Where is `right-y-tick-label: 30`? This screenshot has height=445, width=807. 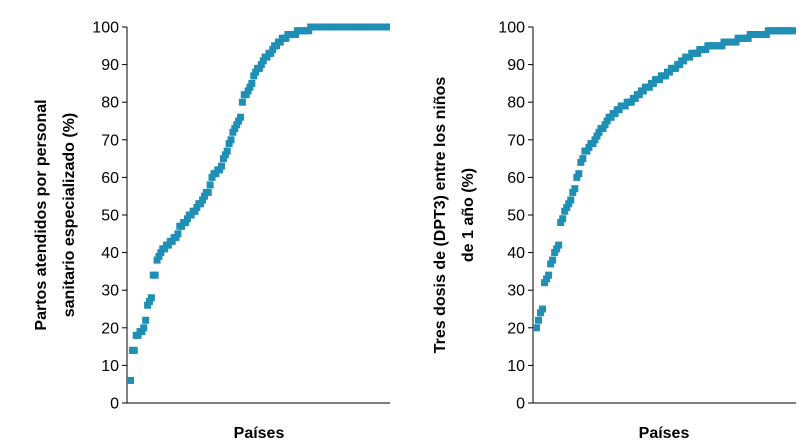
right-y-tick-label: 30 is located at coordinates (516, 291).